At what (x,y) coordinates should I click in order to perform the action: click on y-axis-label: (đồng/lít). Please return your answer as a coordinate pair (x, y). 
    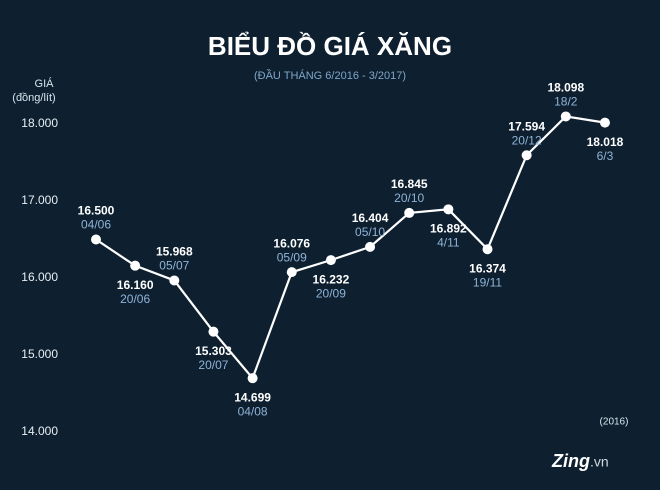
    Looking at the image, I should click on (33, 98).